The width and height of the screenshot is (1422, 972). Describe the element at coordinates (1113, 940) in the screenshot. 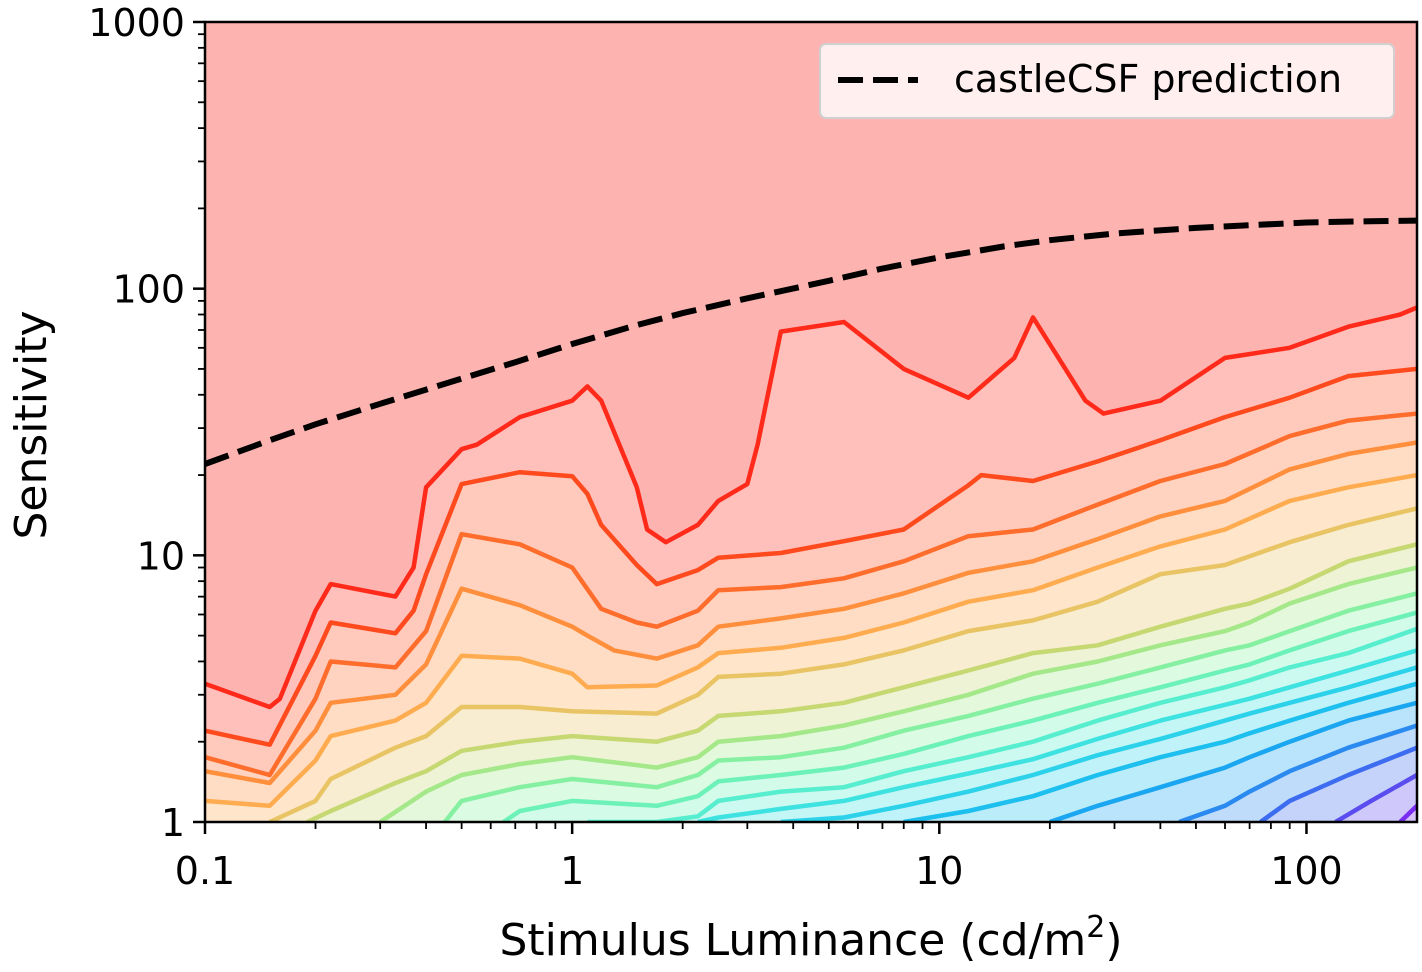

I see `x-axis-label-close: )` at that location.